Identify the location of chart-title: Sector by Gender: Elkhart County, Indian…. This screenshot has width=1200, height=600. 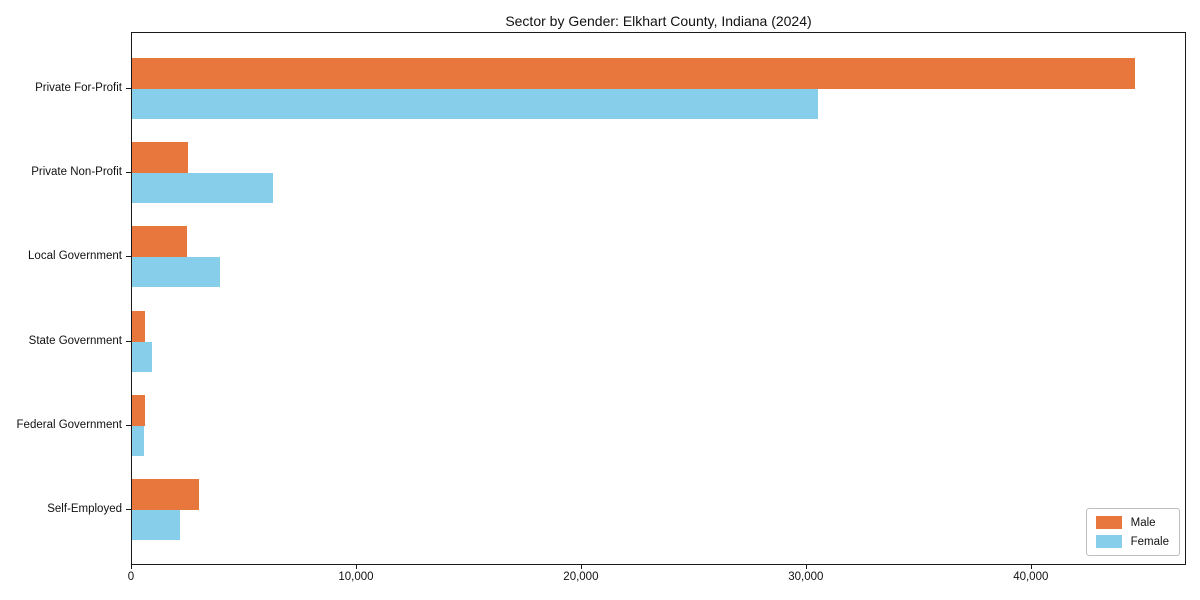
(658, 21).